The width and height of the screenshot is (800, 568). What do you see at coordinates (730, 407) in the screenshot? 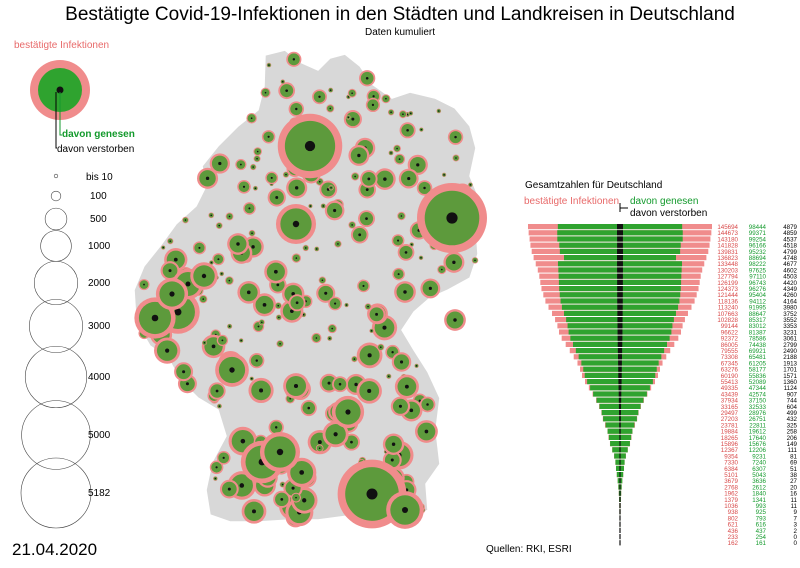
I see `totals-value-label: 33165` at bounding box center [730, 407].